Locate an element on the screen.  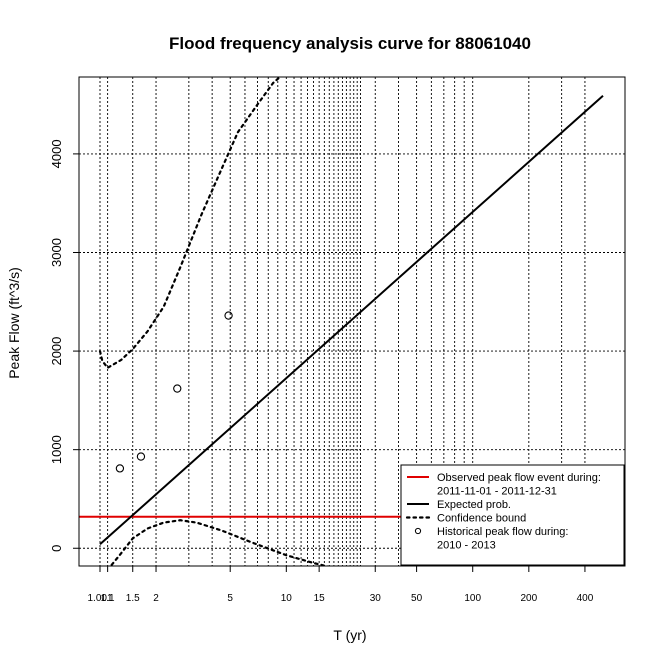
legend-key-historical is located at coordinates (418, 531).